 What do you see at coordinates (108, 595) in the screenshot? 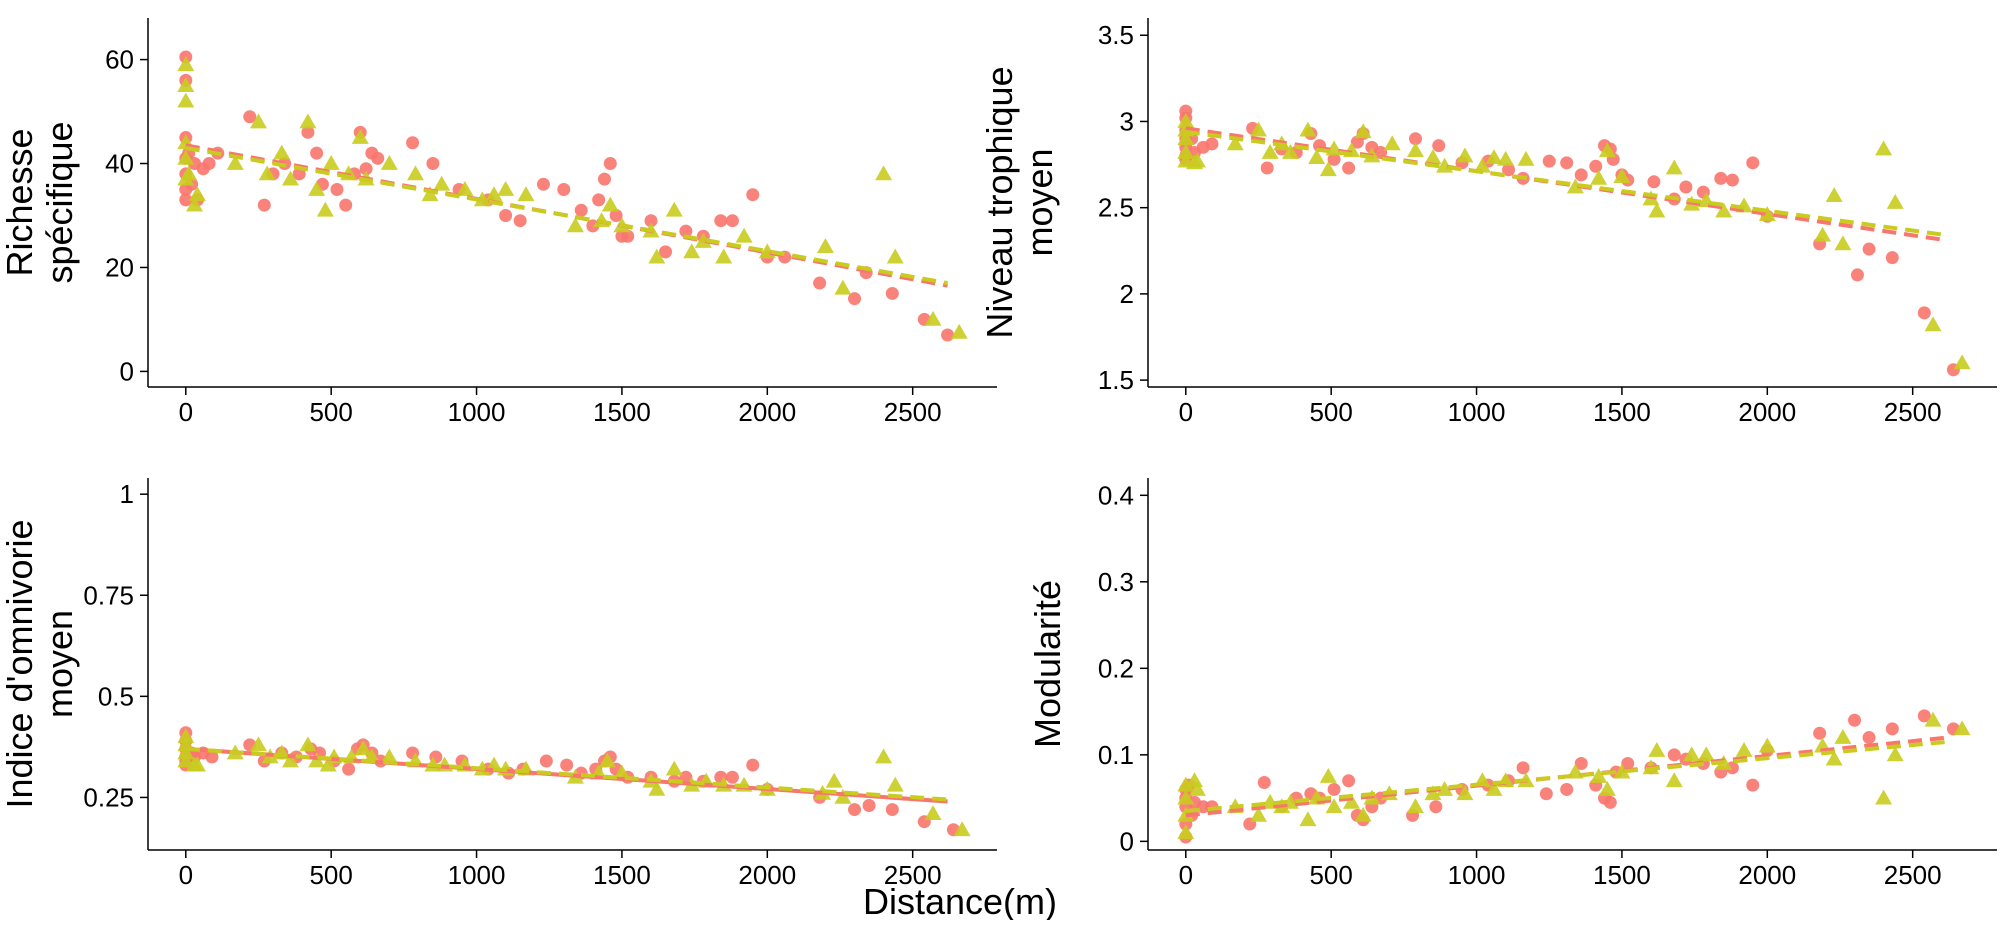
I see `y-tick-label: 0.75` at bounding box center [108, 595].